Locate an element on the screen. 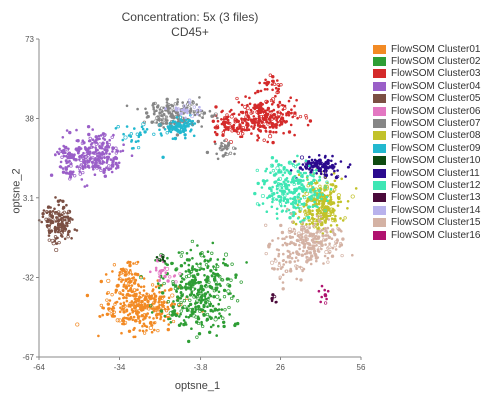  x-tick-label: -3.8 is located at coordinates (201, 367).